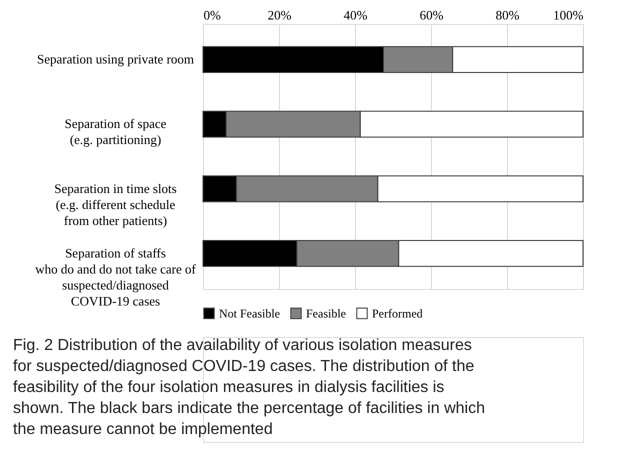 This screenshot has height=474, width=635. I want to click on x-tick-label: 0%, so click(212, 15).